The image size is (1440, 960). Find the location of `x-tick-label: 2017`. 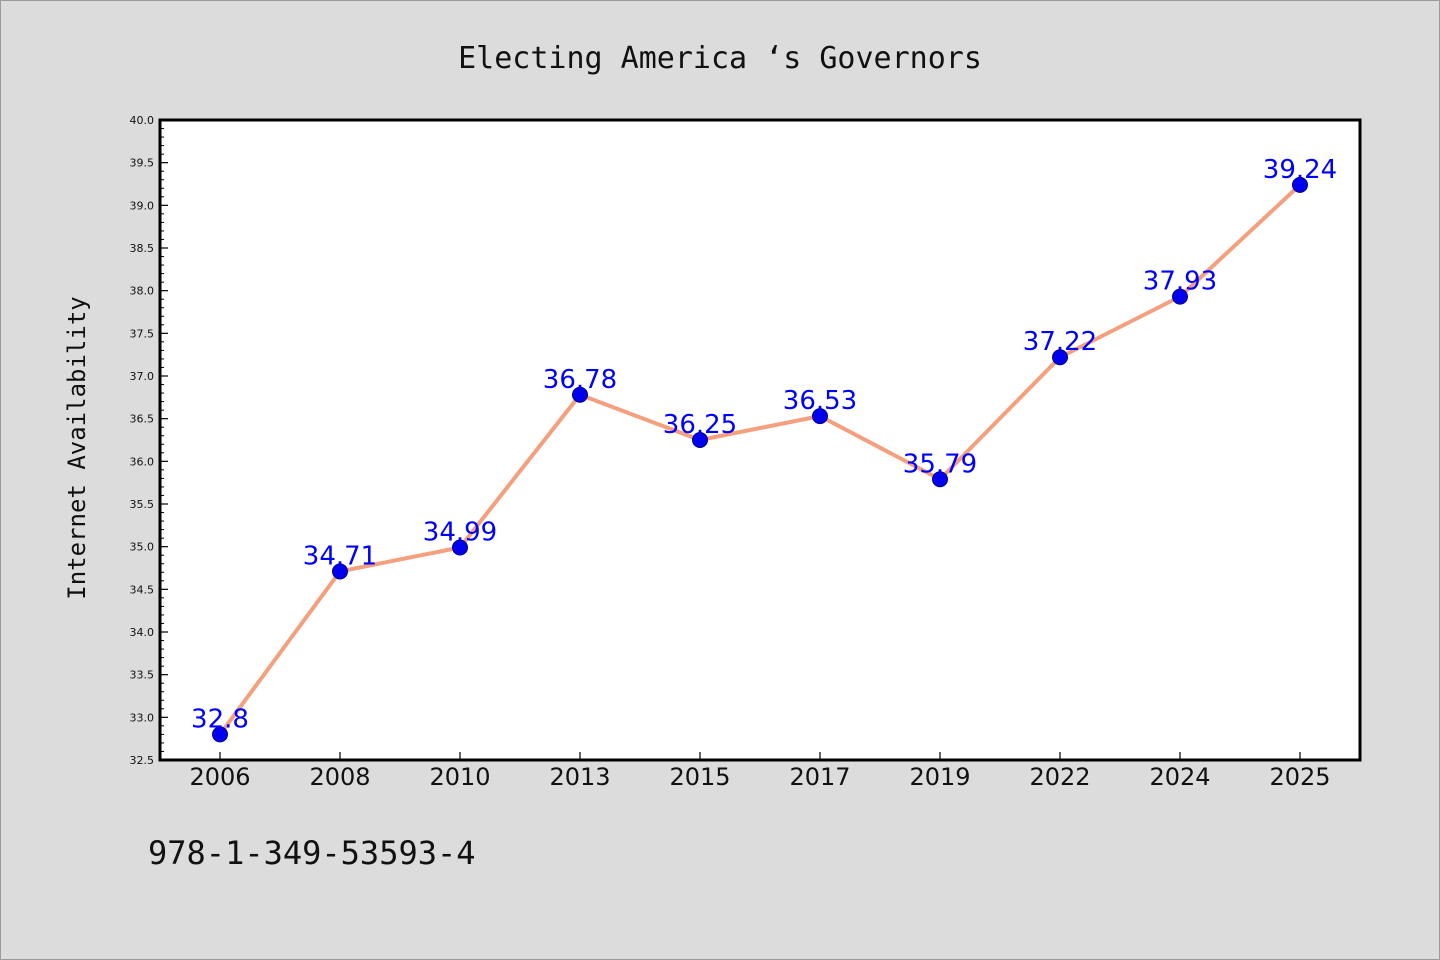

x-tick-label: 2017 is located at coordinates (819, 777).